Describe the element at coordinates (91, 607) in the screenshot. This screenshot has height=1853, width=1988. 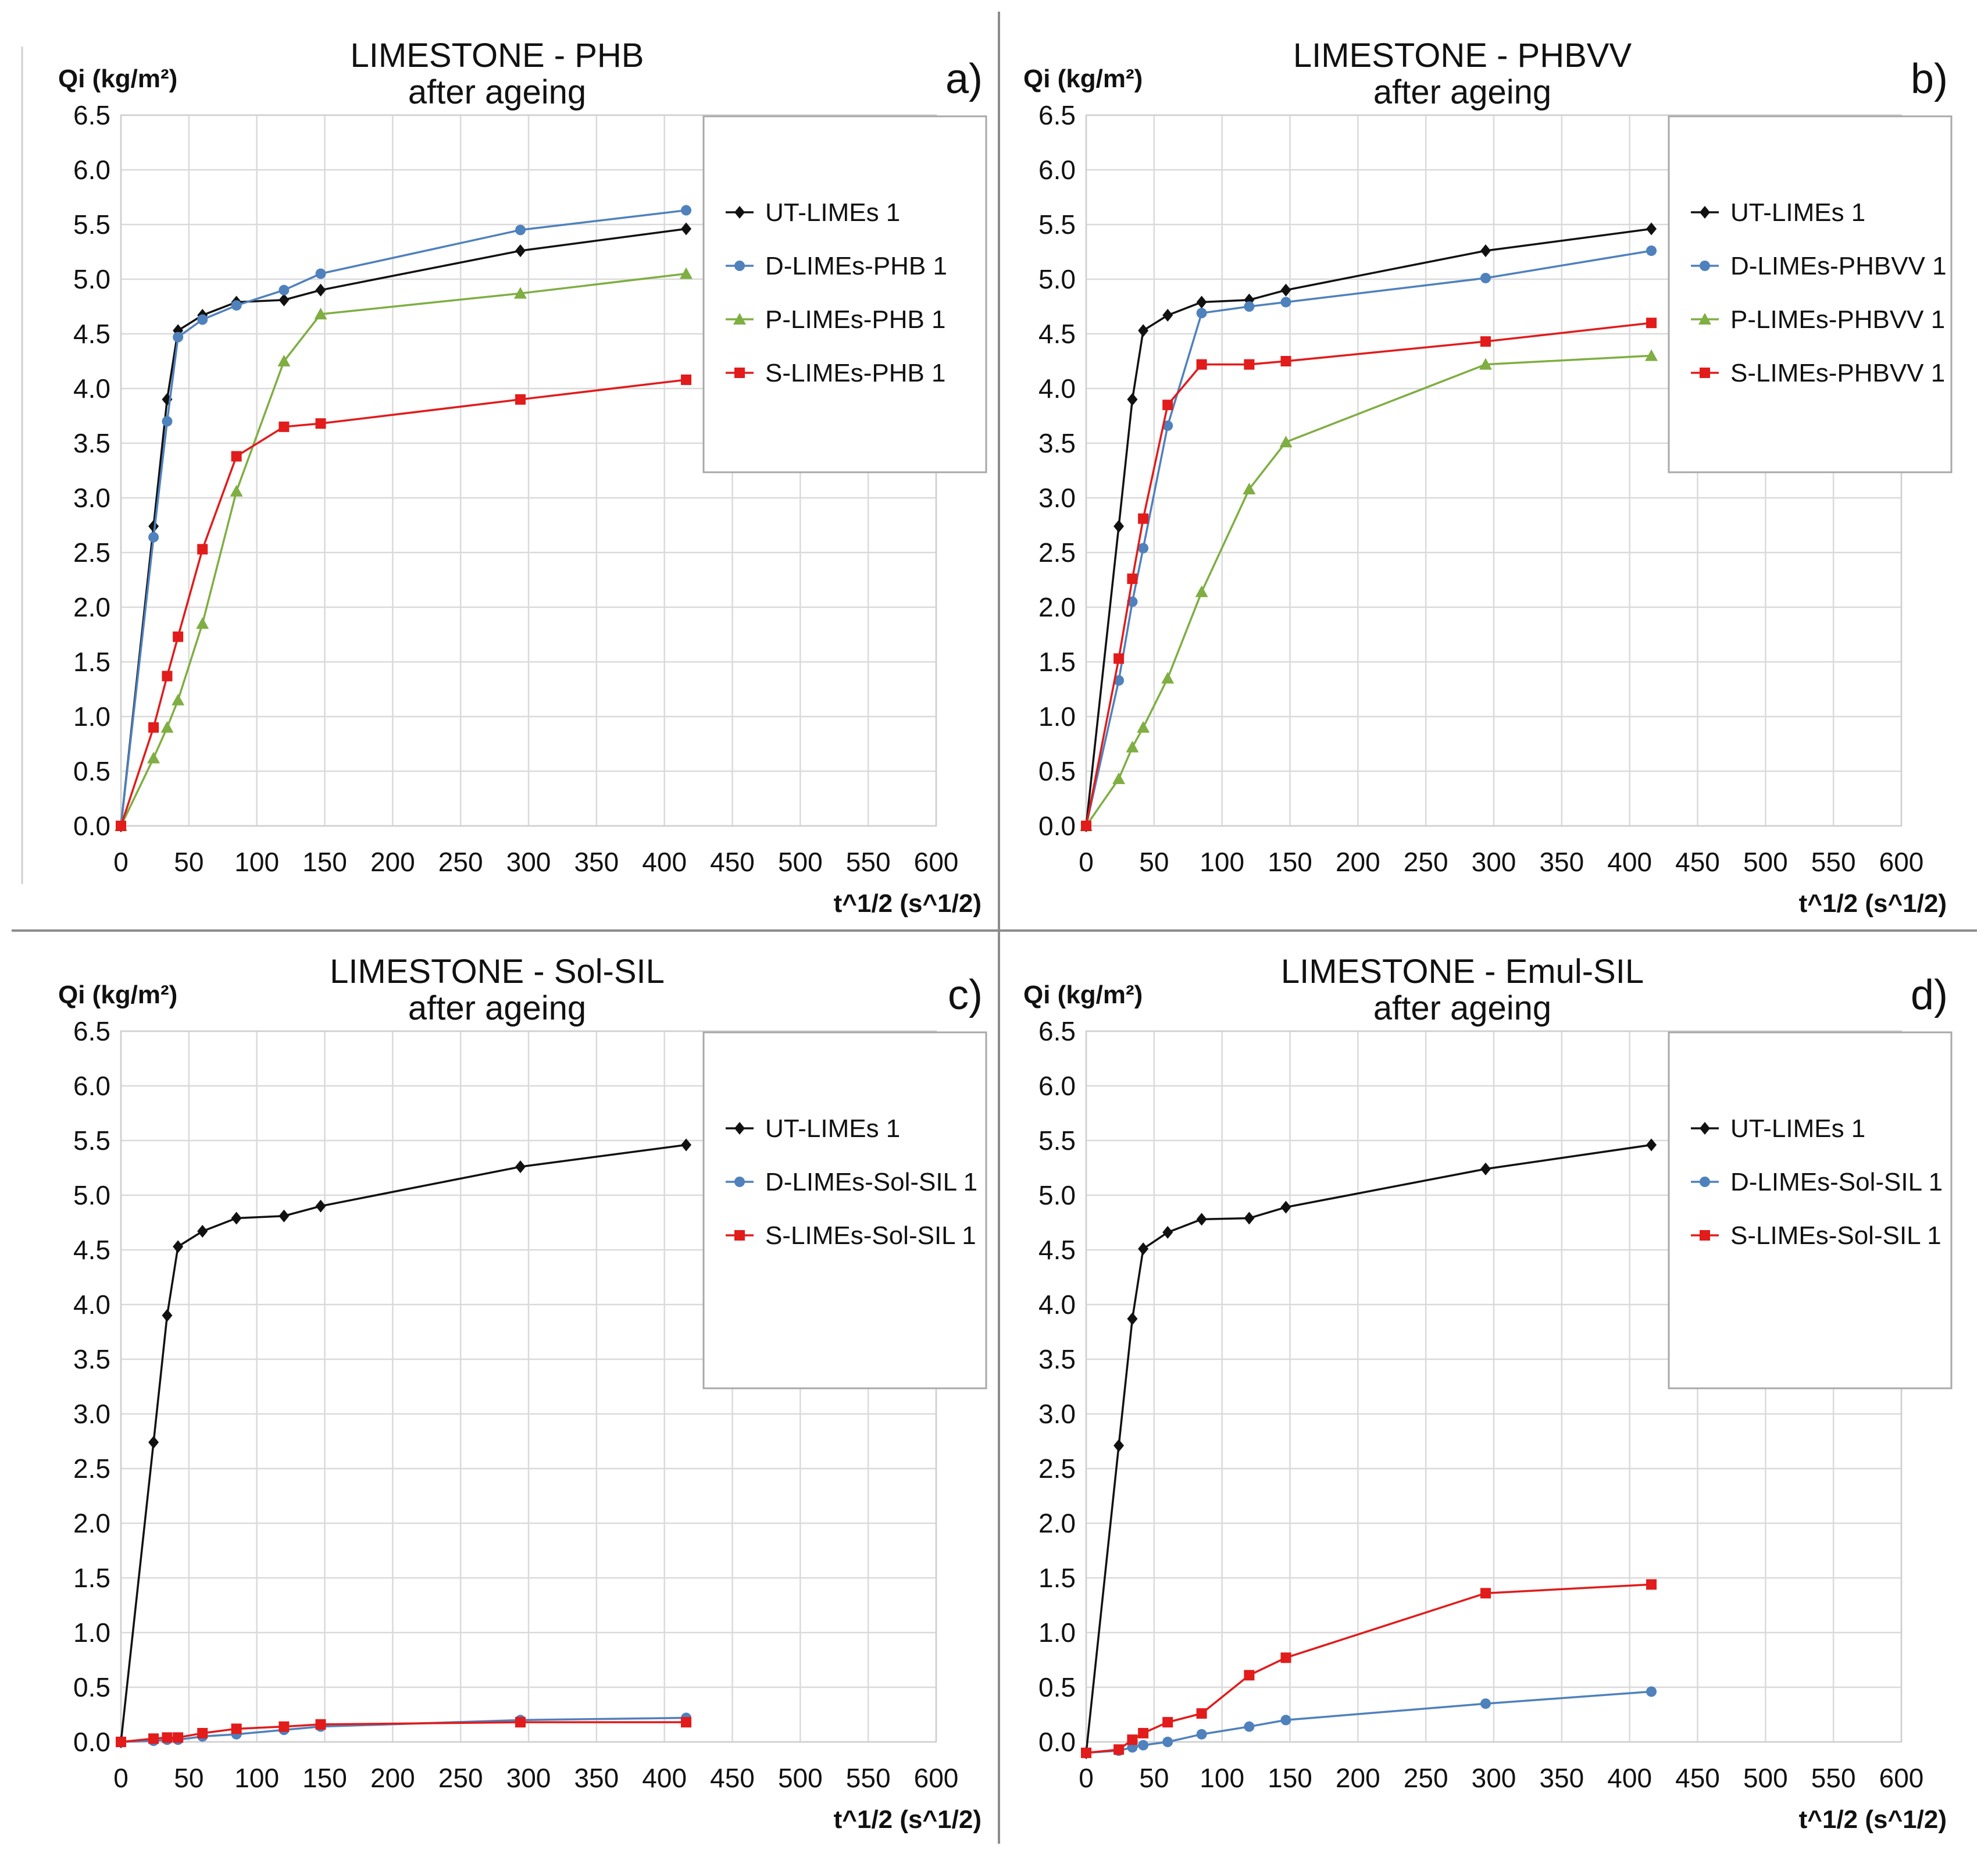
I see `y-tick-label: 2.0` at that location.